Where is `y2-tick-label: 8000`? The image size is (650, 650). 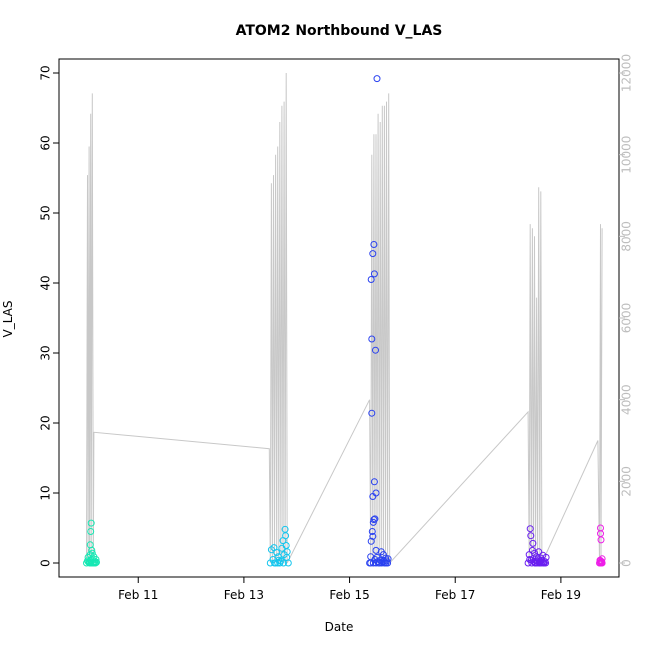
y2-tick-label: 8000 is located at coordinates (627, 236).